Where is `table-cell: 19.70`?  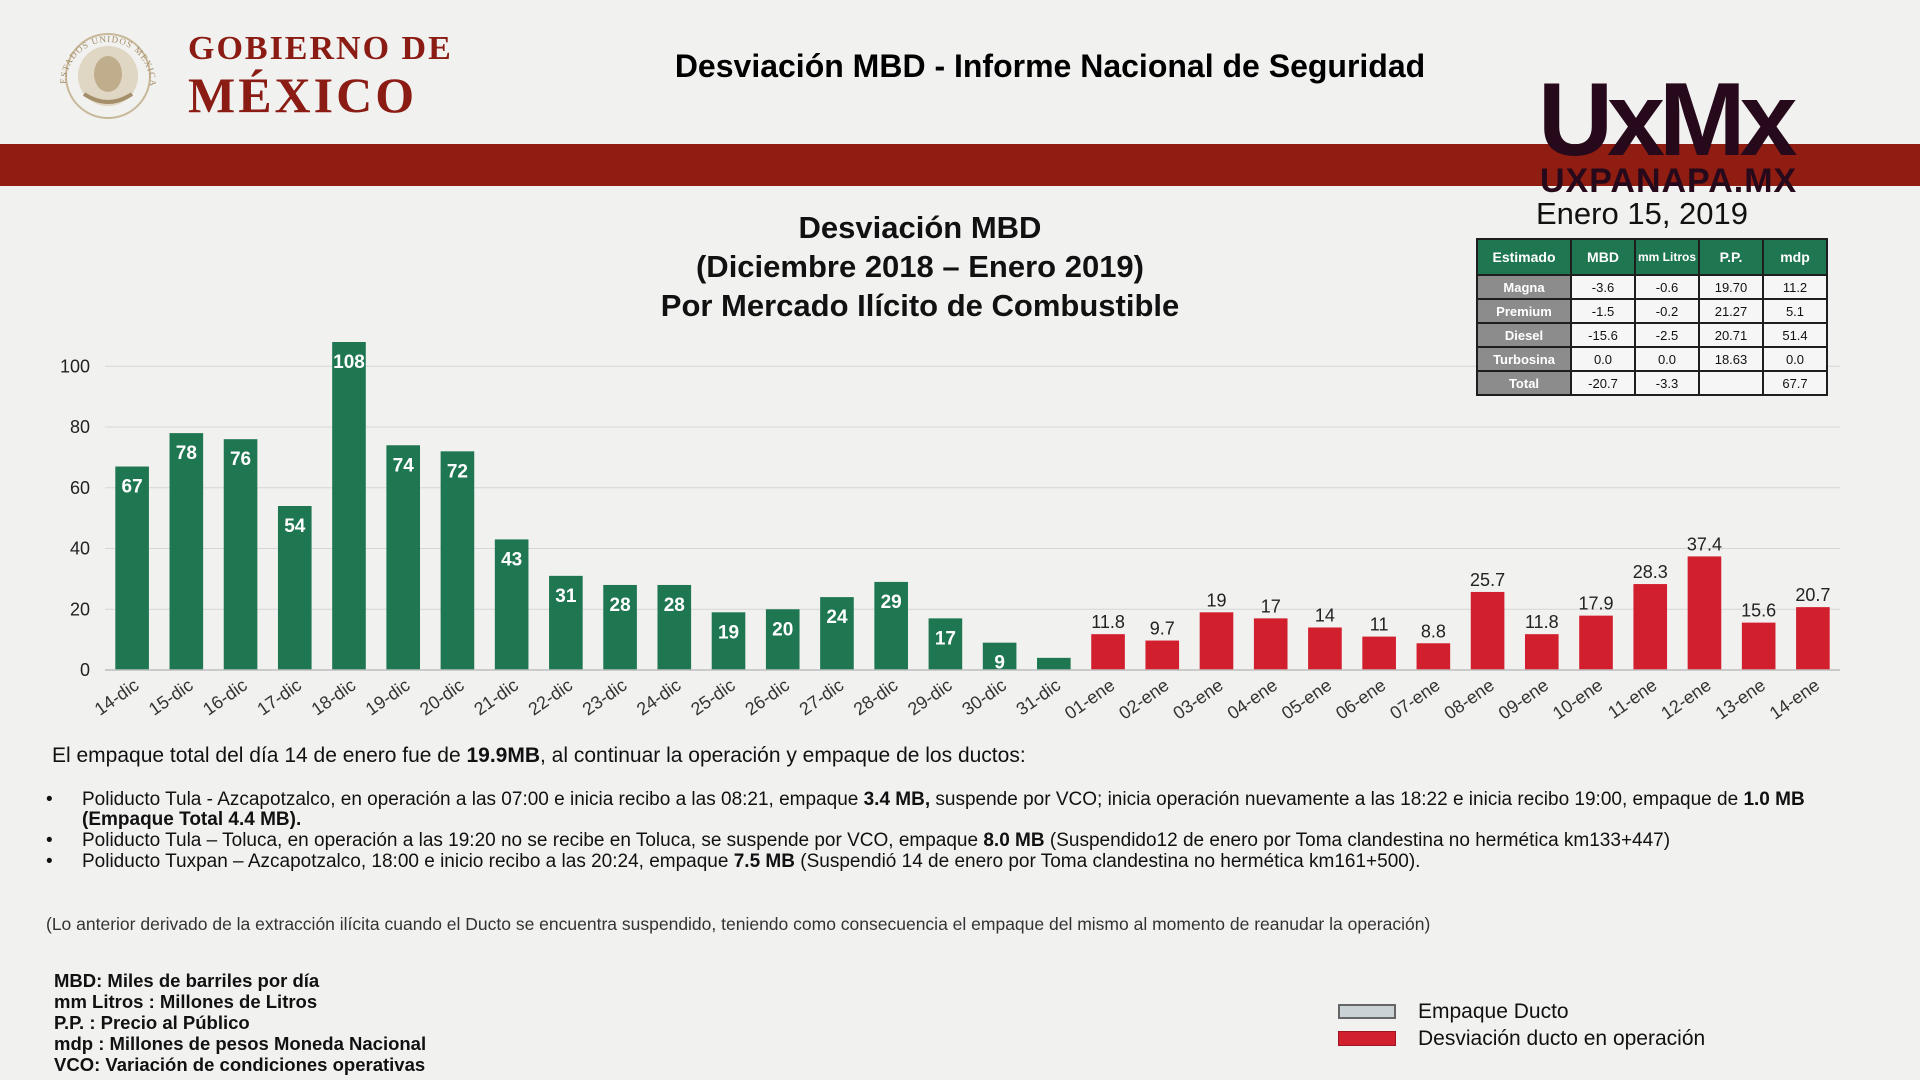 table-cell: 19.70 is located at coordinates (1731, 287).